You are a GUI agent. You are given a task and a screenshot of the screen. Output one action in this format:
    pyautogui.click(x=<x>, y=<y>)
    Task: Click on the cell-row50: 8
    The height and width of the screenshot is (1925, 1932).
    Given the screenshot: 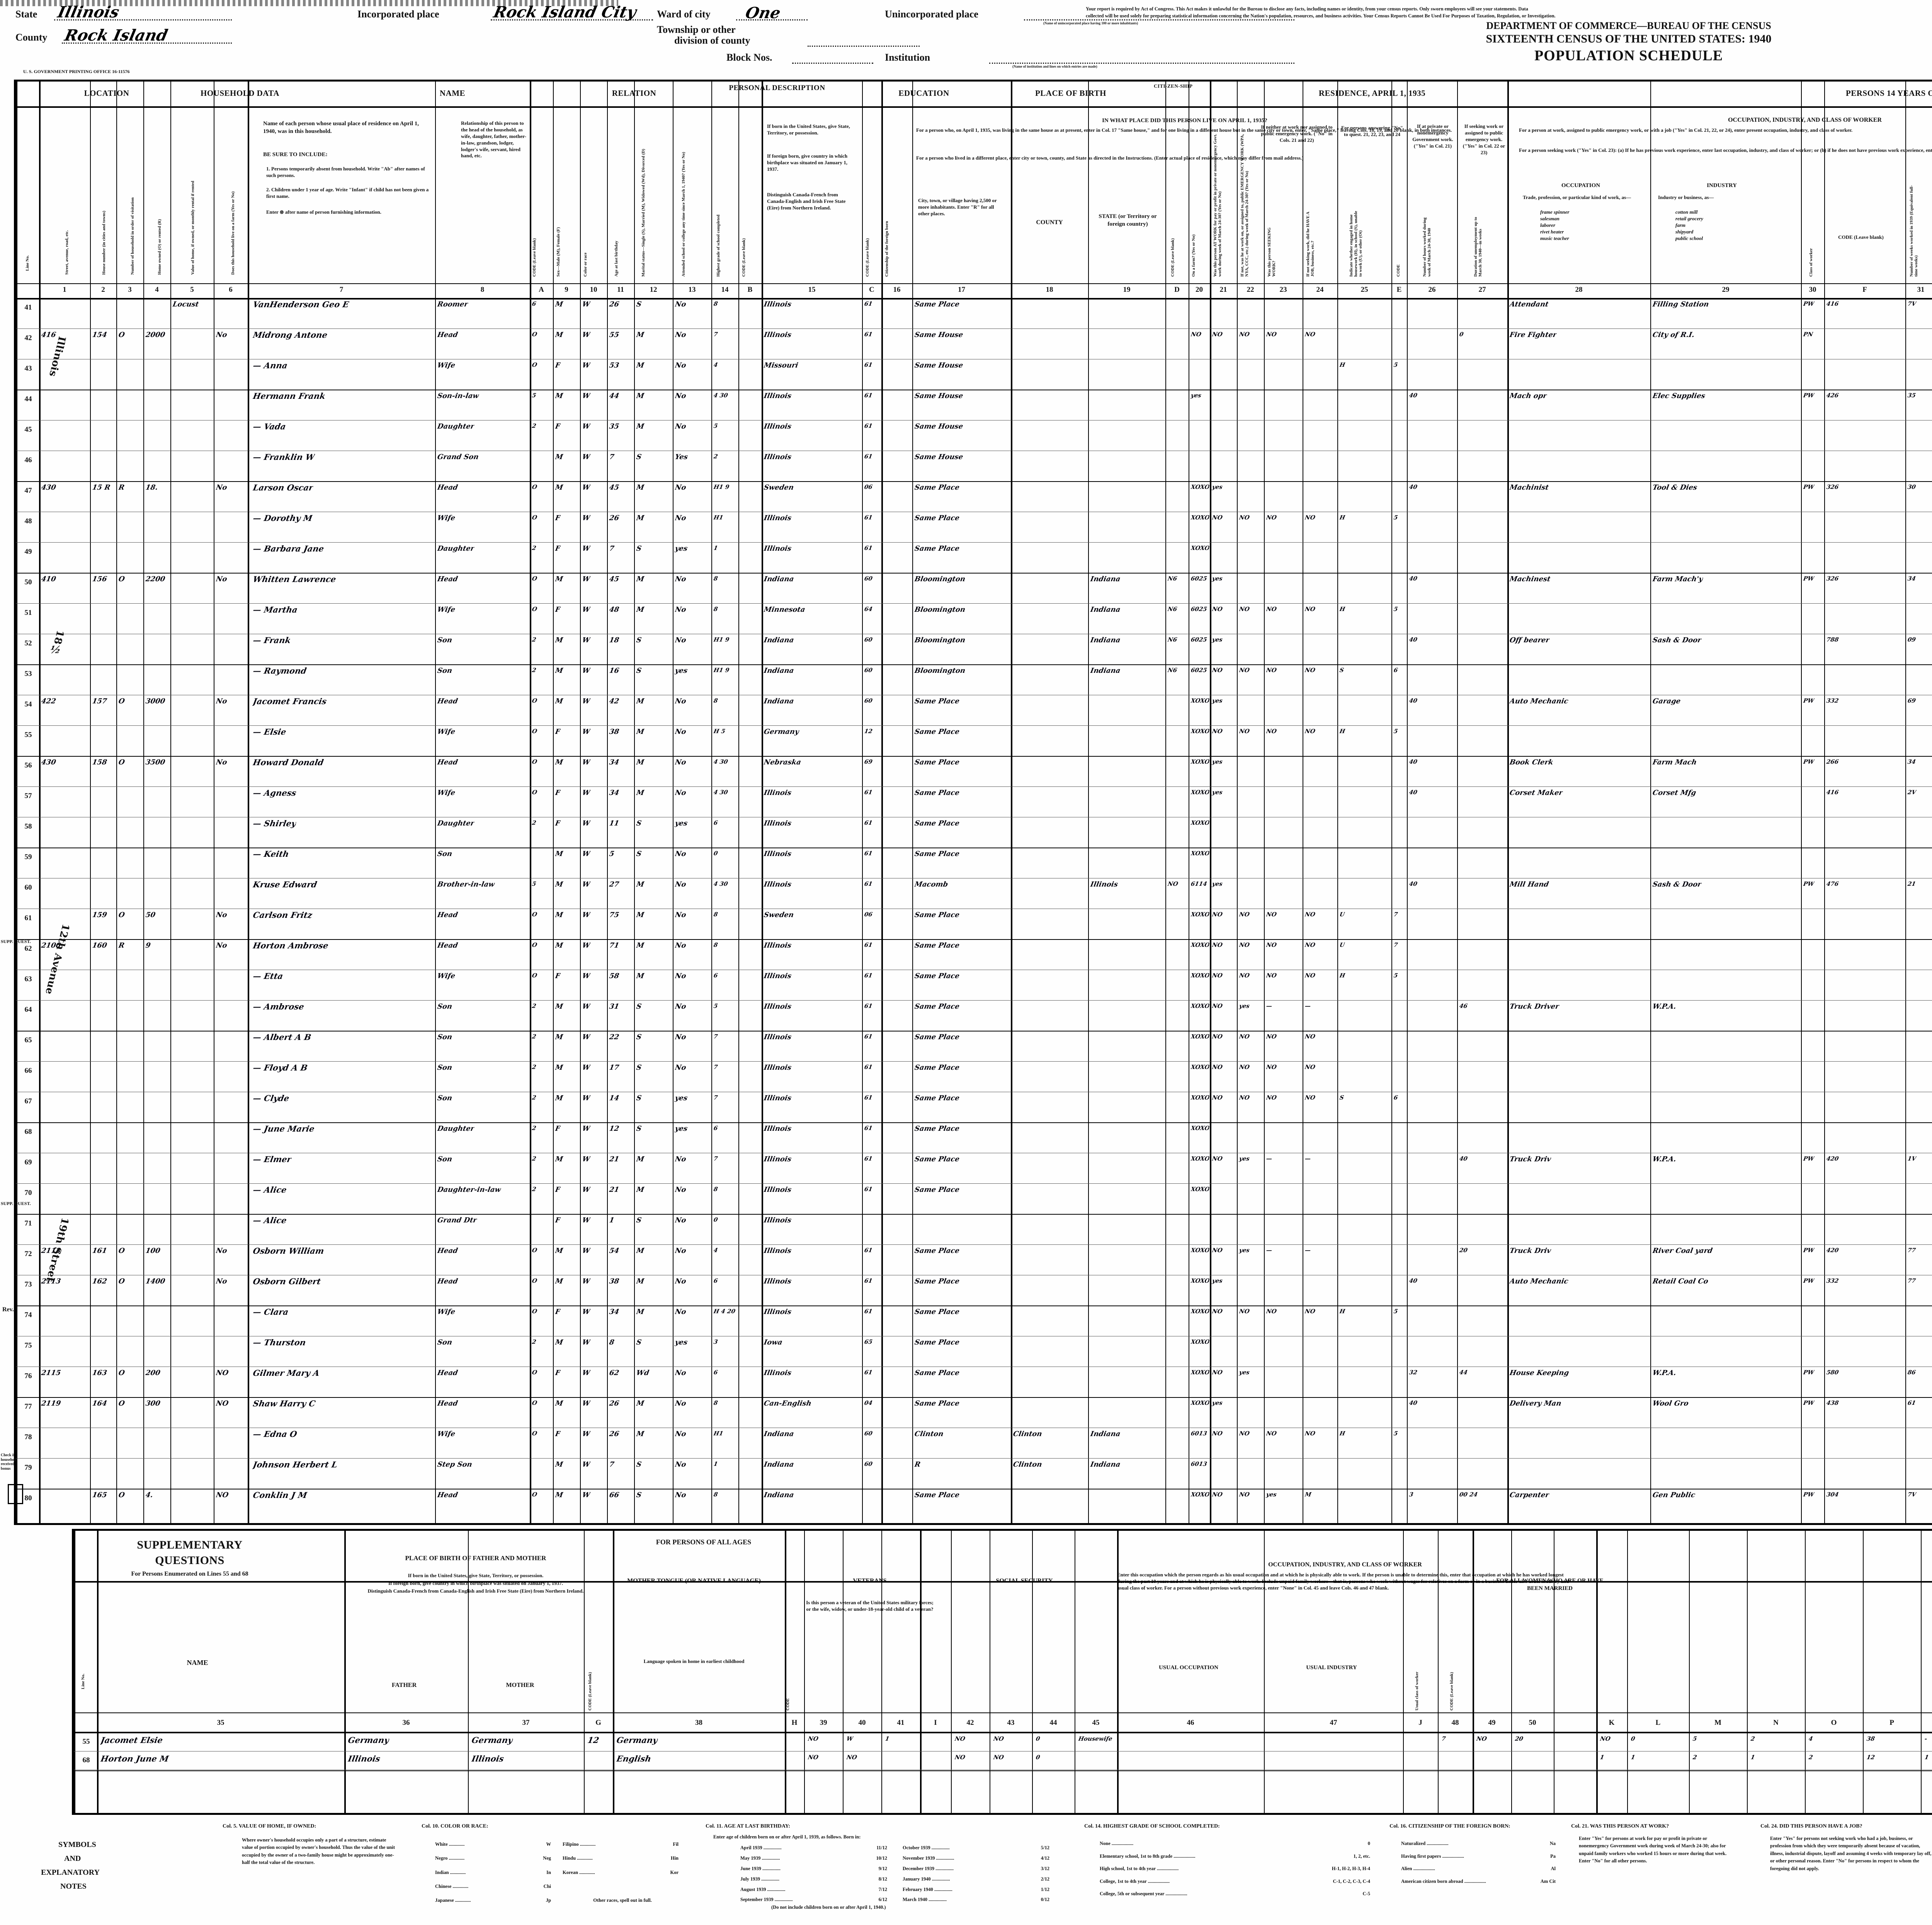 What is the action you would take?
    pyautogui.click(x=716, y=578)
    